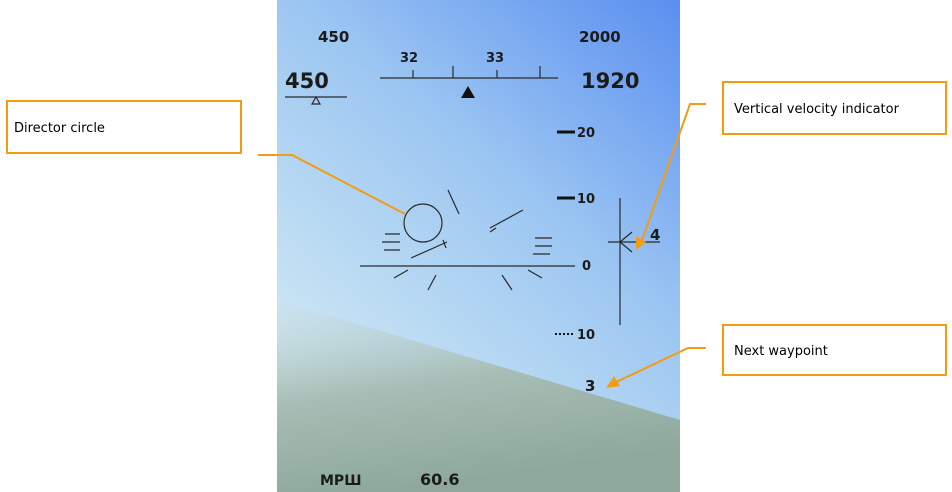 The image size is (952, 492). I want to click on waypoint: 3, so click(590, 386).